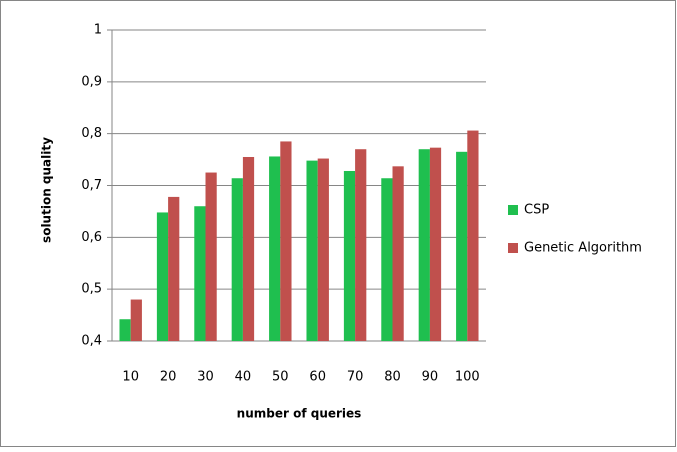 This screenshot has width=677, height=452. I want to click on x-axis-label: number of queries, so click(299, 414).